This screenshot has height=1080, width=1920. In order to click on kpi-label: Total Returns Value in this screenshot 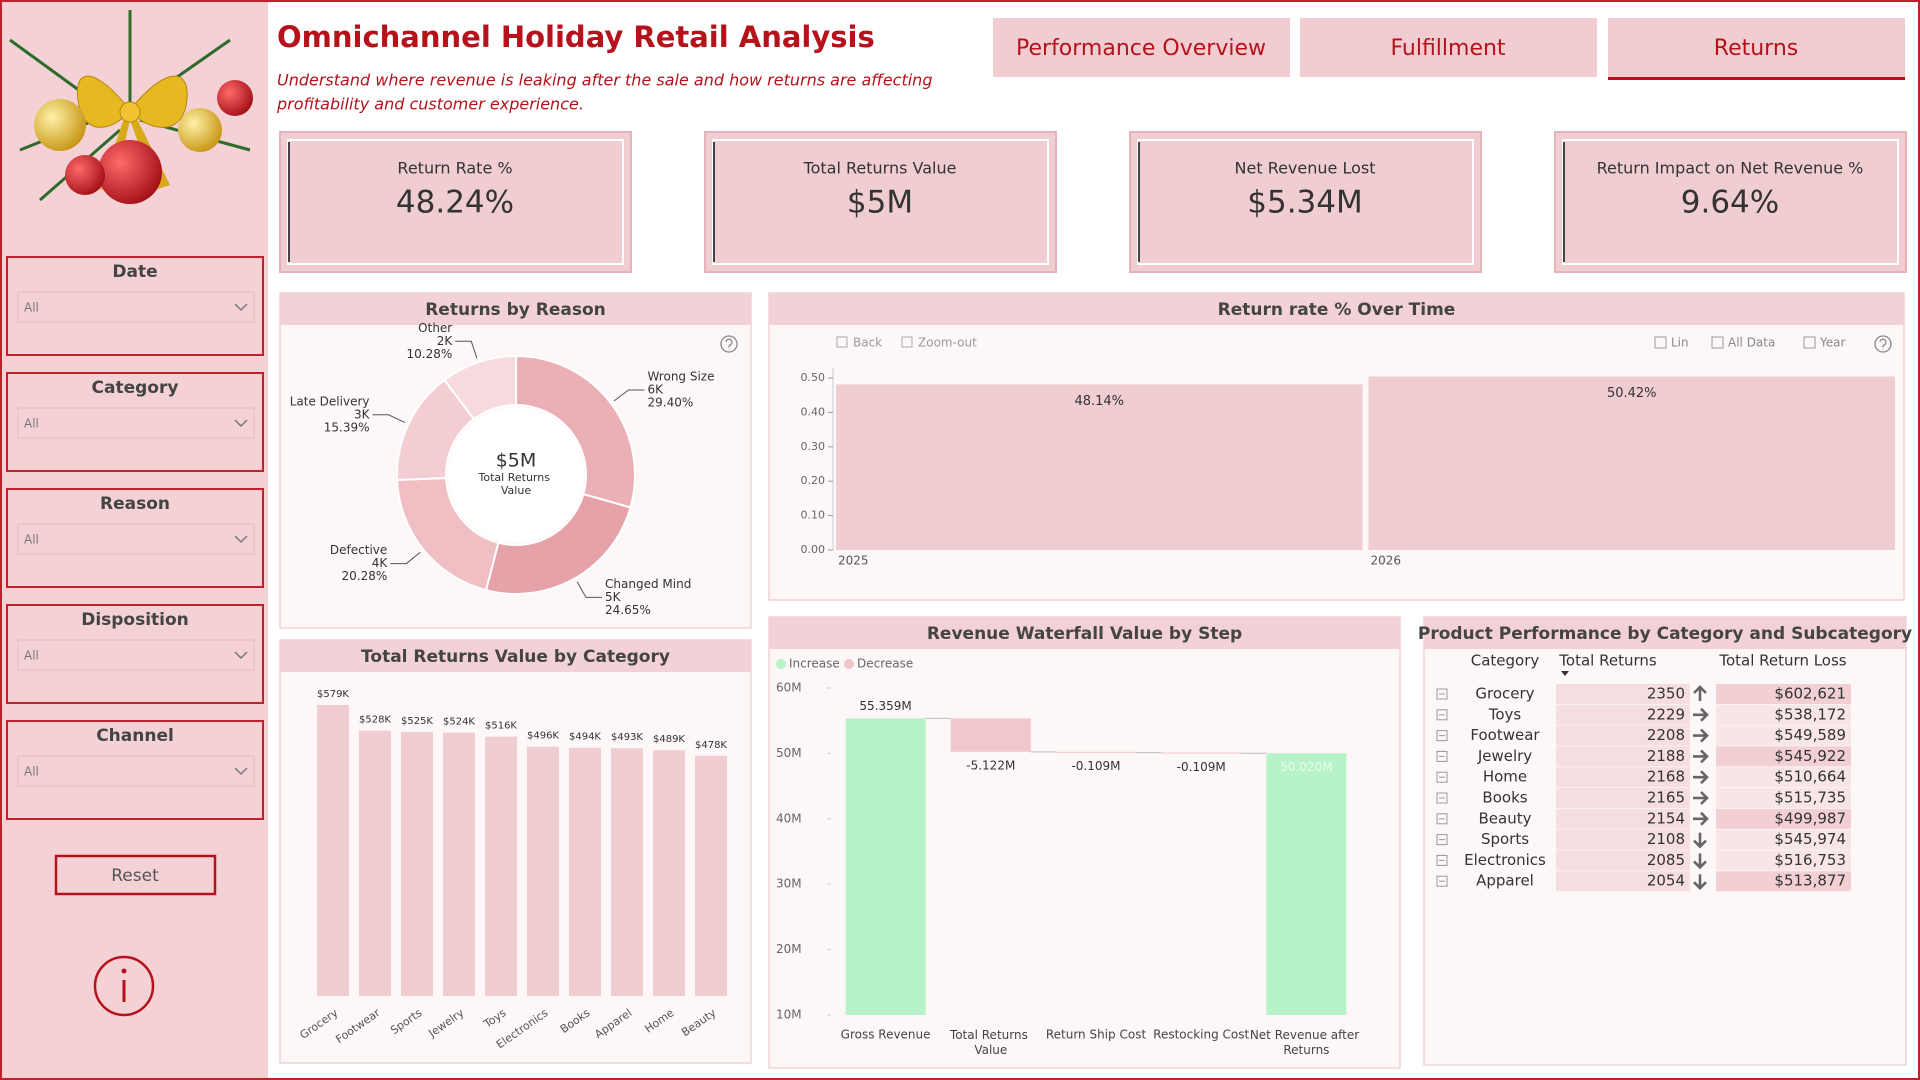, I will do `click(880, 168)`.